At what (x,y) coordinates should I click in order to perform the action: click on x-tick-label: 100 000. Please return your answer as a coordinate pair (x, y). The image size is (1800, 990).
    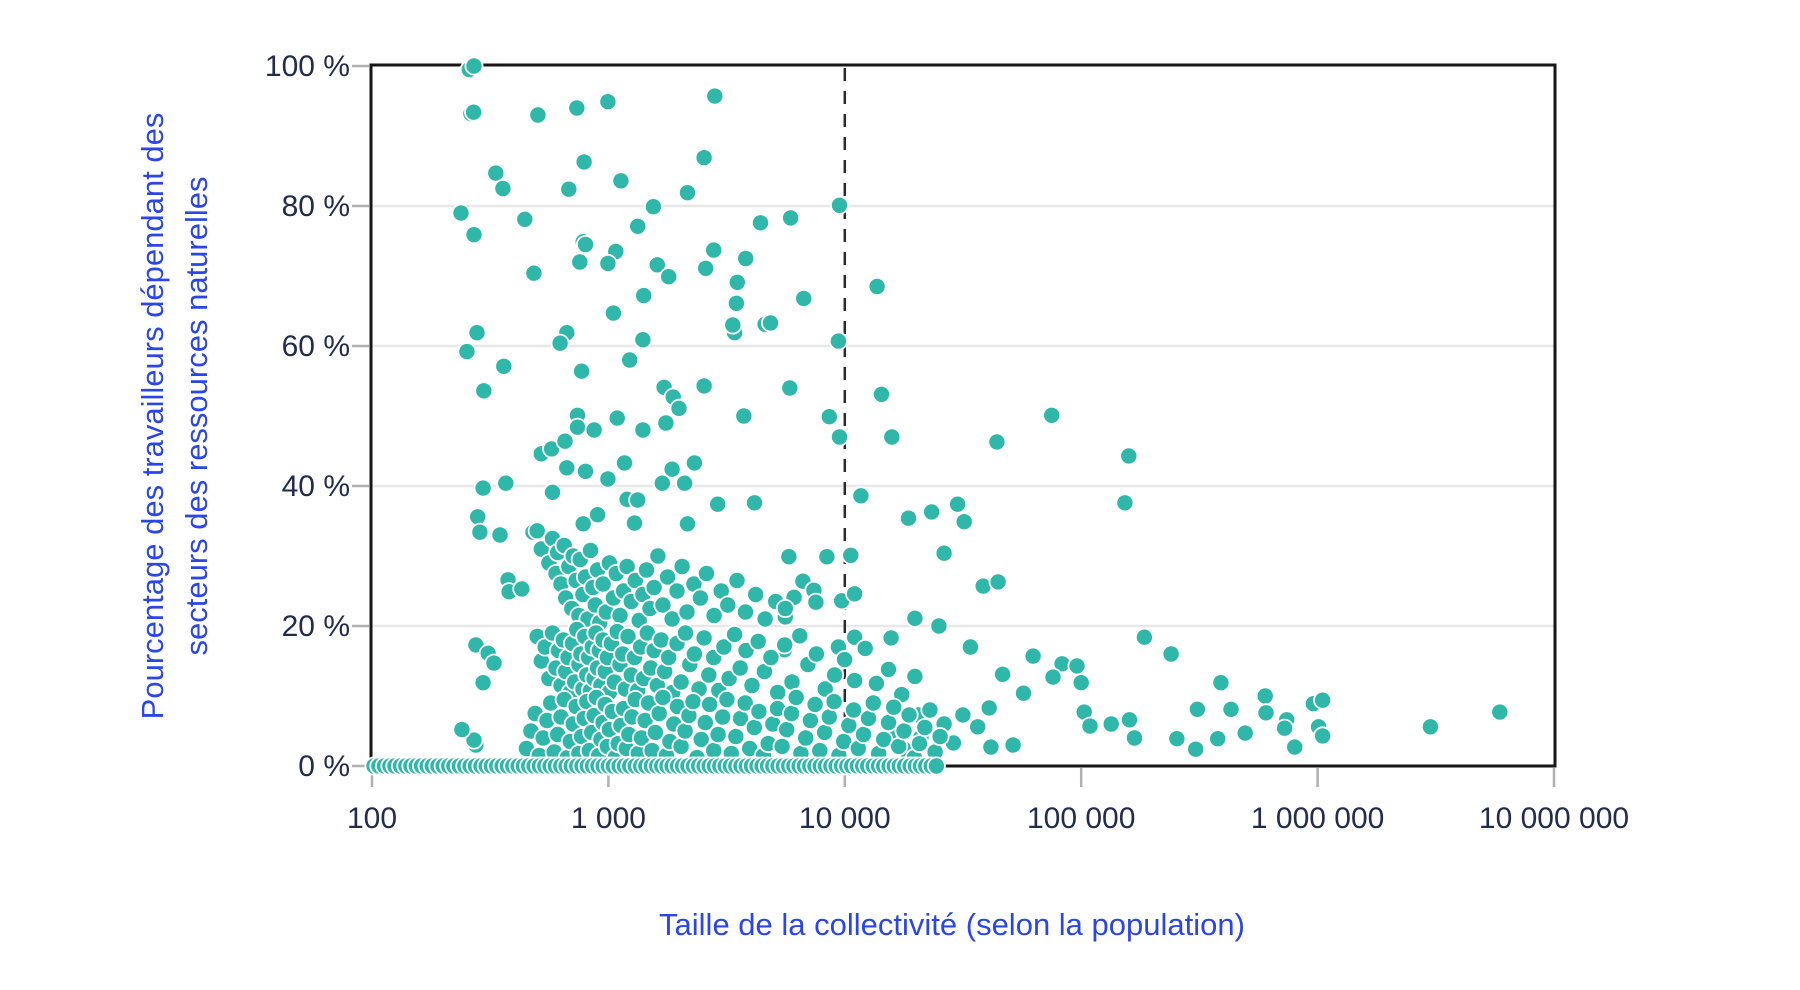
    Looking at the image, I should click on (1081, 818).